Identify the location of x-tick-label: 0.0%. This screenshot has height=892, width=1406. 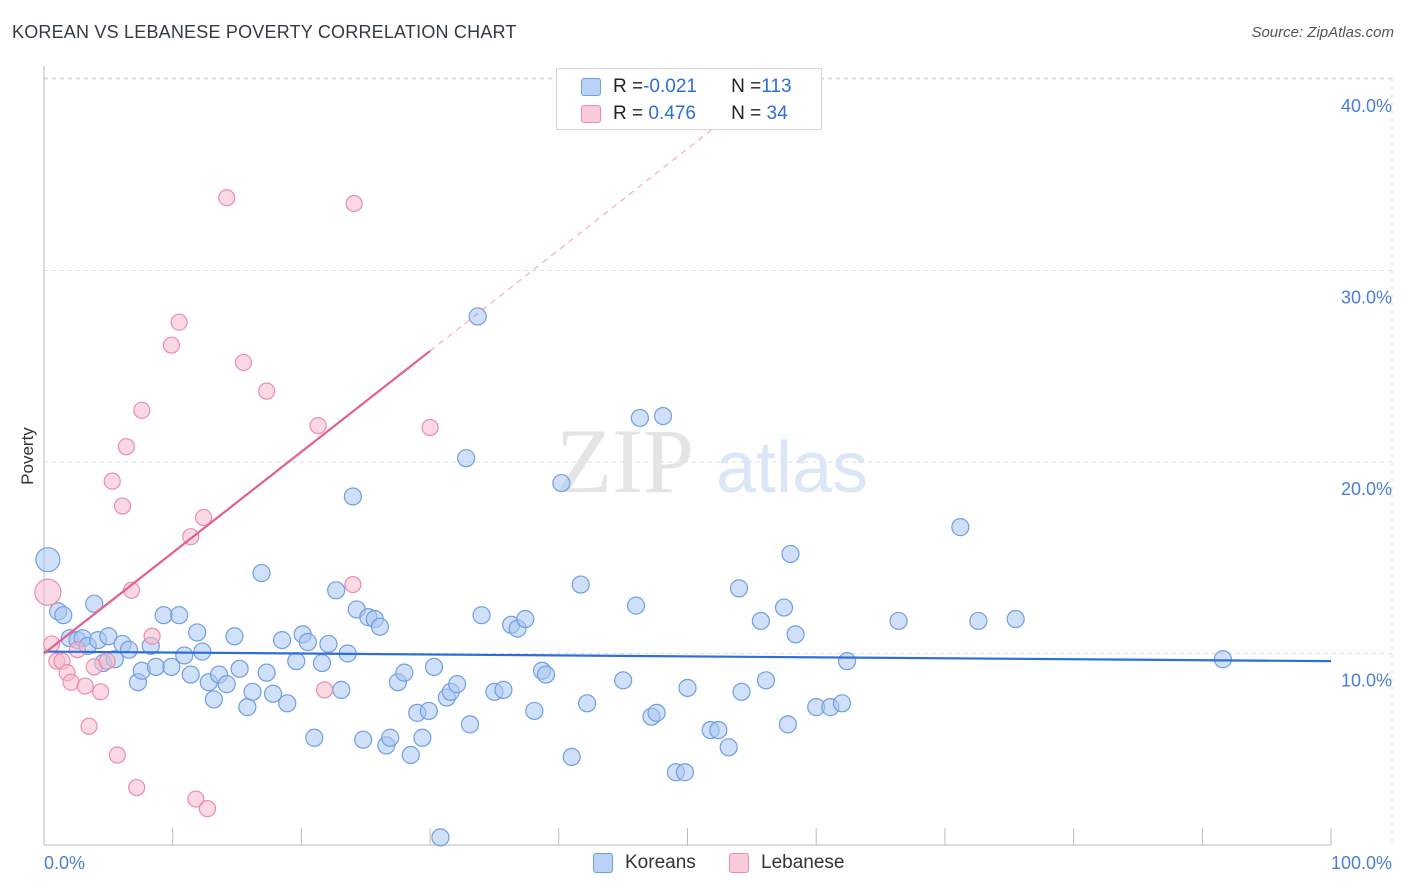
(64, 863).